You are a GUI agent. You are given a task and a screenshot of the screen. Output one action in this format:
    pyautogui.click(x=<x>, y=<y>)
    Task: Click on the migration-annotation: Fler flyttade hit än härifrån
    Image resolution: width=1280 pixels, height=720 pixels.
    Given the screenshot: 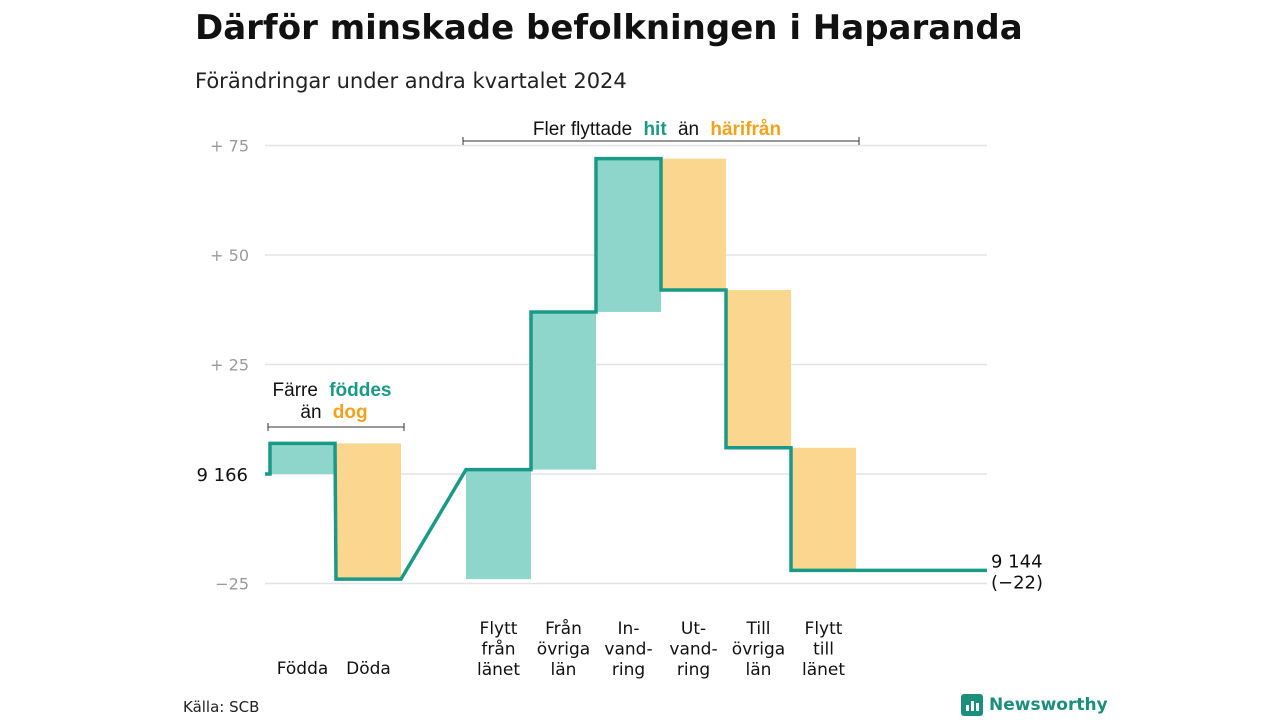 What is the action you would take?
    pyautogui.click(x=661, y=132)
    